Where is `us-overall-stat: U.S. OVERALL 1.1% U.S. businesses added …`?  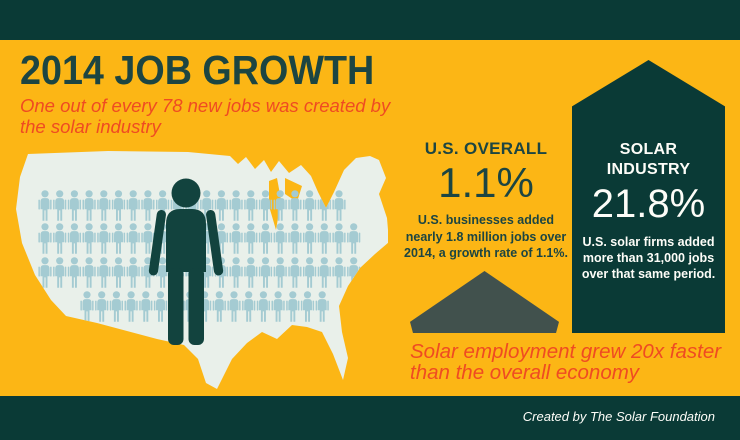 us-overall-stat: U.S. OVERALL 1.1% U.S. businesses added … is located at coordinates (486, 200).